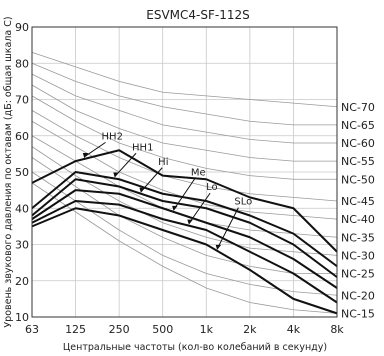  What do you see at coordinates (227, 228) in the screenshot?
I see `series-leader-slo` at bounding box center [227, 228].